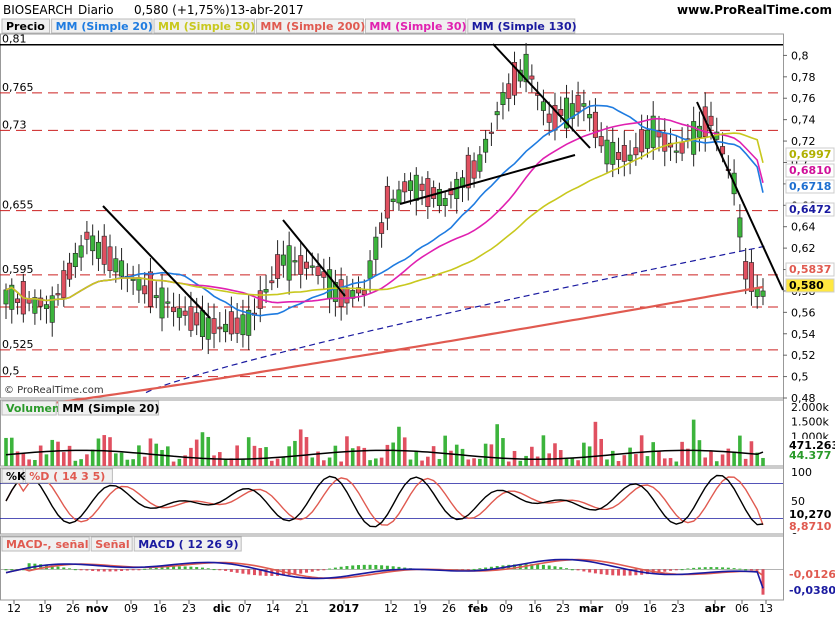 This screenshot has height=624, width=835. What do you see at coordinates (803, 77) in the screenshot?
I see `price-tick-label: 0,78` at bounding box center [803, 77].